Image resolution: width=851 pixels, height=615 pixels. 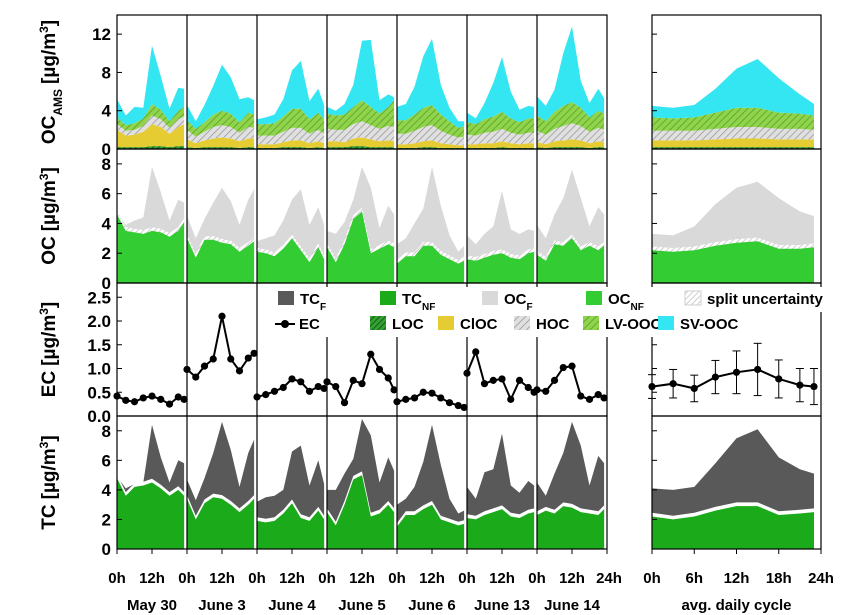 I want to click on day-label: June 3, so click(x=222, y=605).